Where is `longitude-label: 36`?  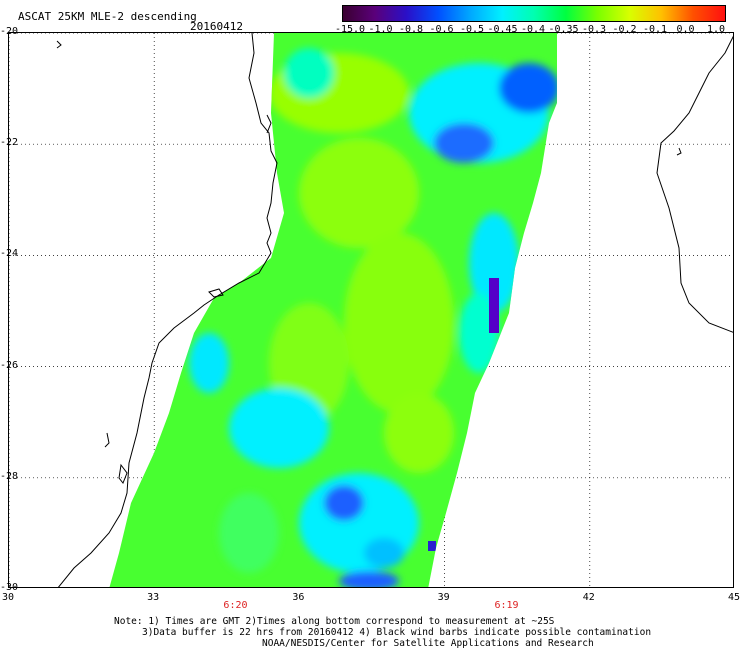 longitude-label: 36 is located at coordinates (298, 597).